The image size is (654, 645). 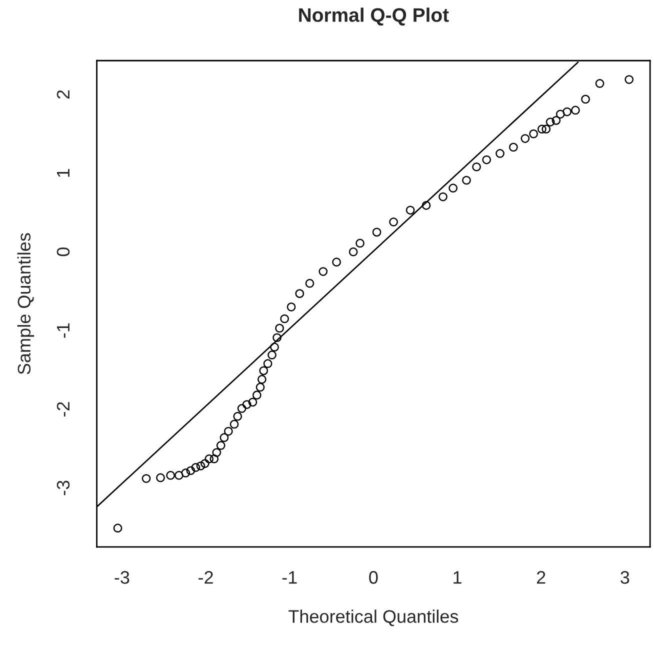 What do you see at coordinates (205, 577) in the screenshot?
I see `x-tick-label: -2` at bounding box center [205, 577].